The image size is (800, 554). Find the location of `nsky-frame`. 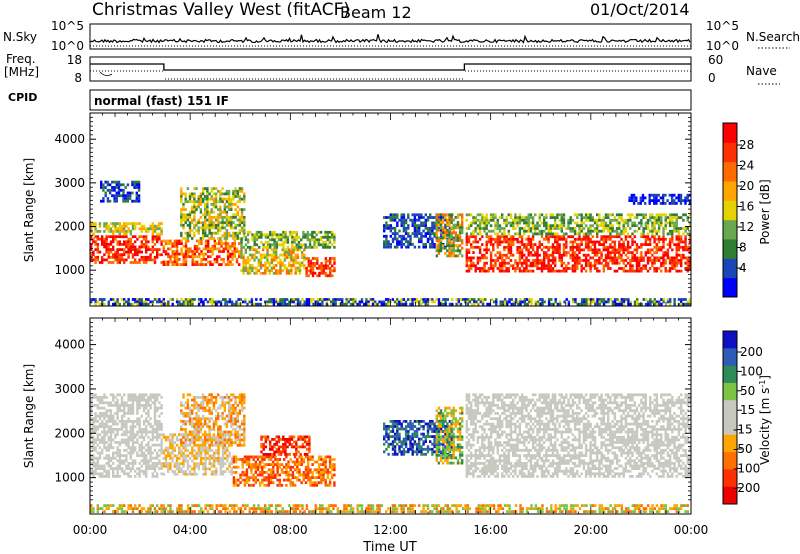

nsky-frame is located at coordinates (390, 36).